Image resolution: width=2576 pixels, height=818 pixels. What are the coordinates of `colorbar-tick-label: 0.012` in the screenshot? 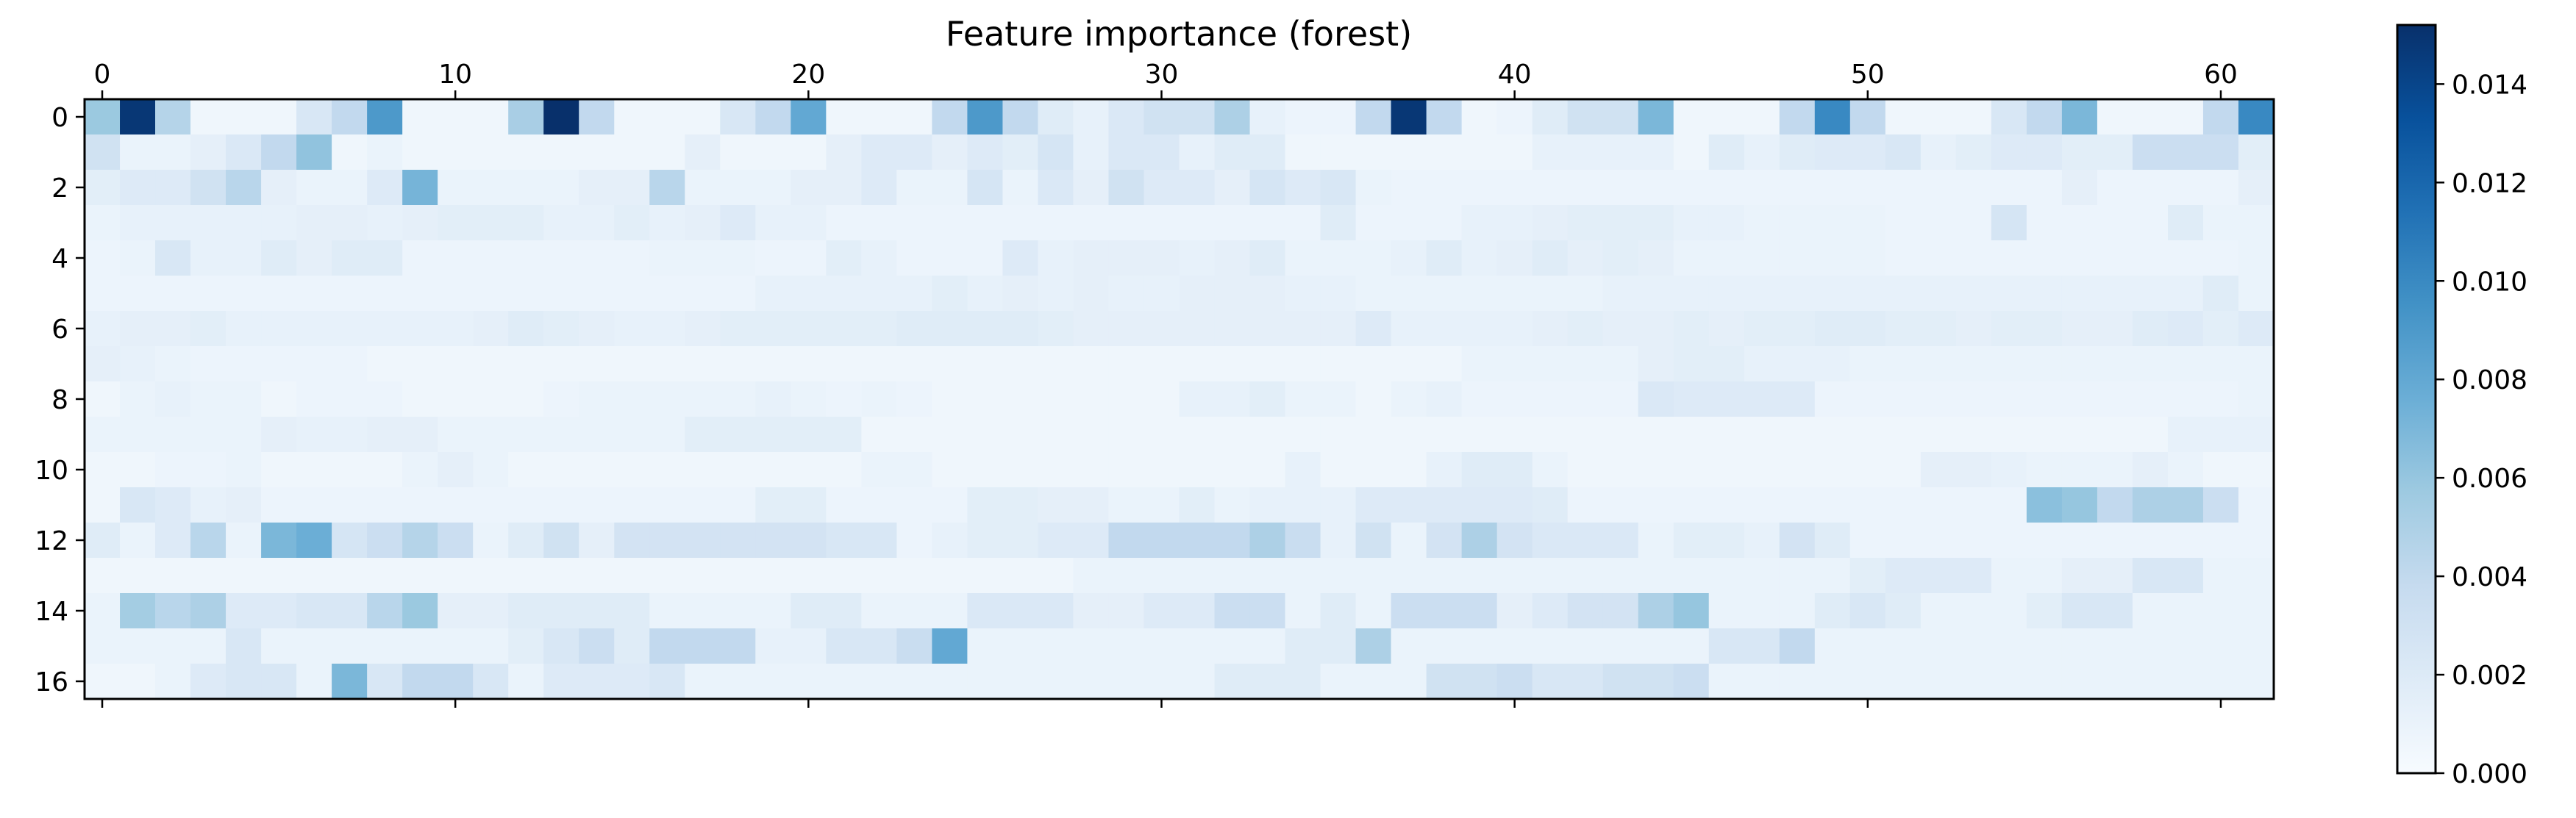 It's located at (2489, 183).